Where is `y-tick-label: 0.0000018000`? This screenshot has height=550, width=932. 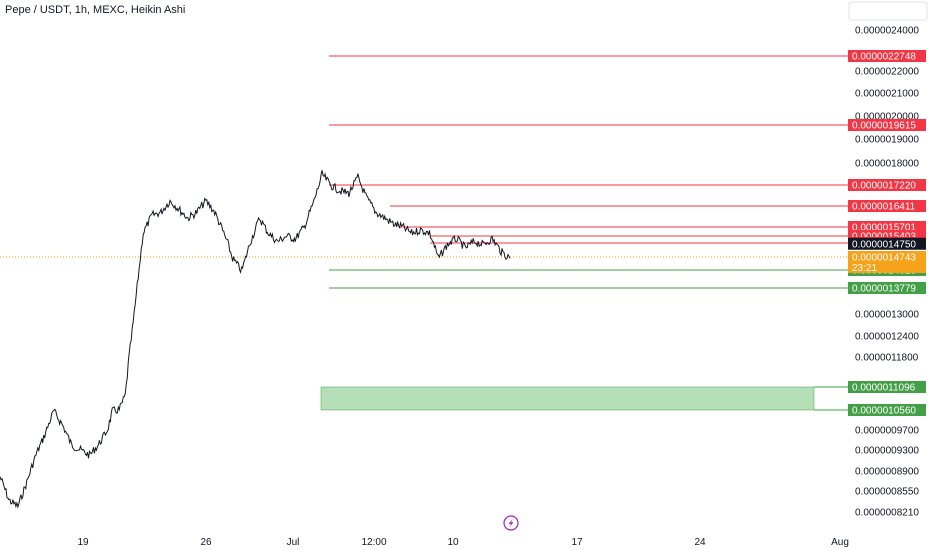 y-tick-label: 0.0000018000 is located at coordinates (887, 164).